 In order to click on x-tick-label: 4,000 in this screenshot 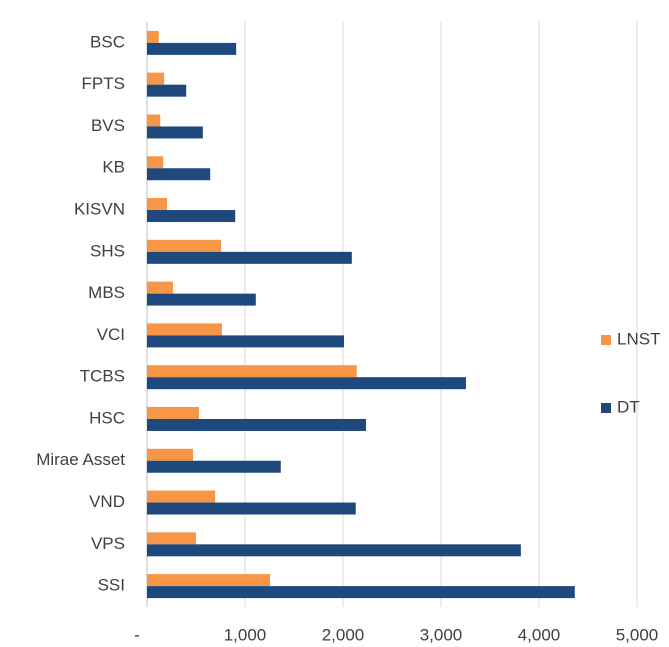, I will do `click(539, 634)`.